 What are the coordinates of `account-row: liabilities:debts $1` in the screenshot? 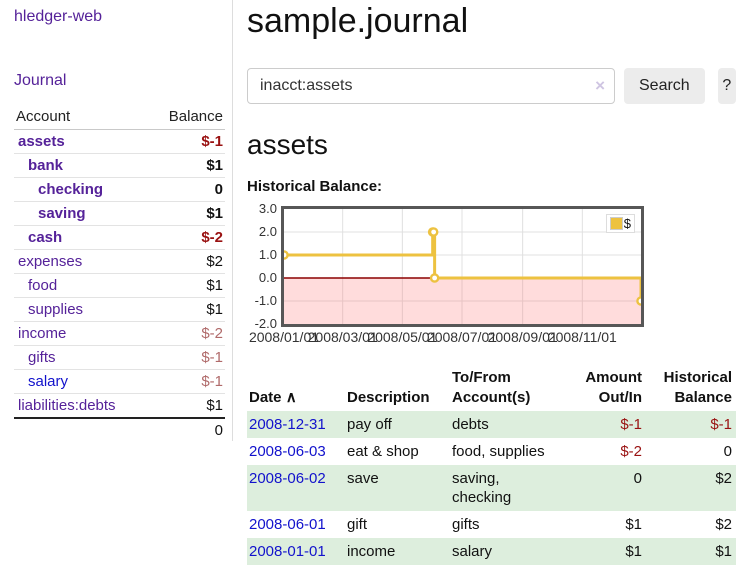 It's located at (119, 406).